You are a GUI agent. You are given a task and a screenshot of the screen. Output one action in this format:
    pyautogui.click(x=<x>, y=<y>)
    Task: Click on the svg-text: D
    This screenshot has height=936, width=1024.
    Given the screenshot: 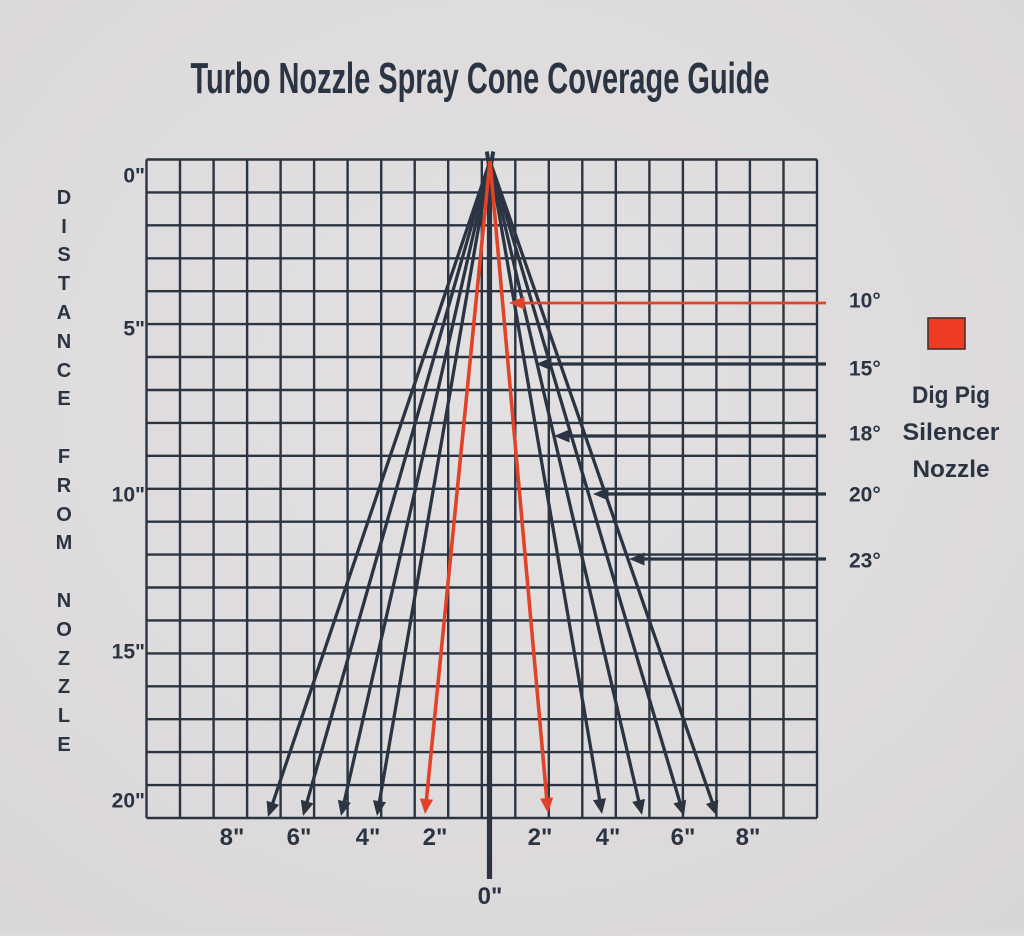 What is the action you would take?
    pyautogui.click(x=64, y=198)
    